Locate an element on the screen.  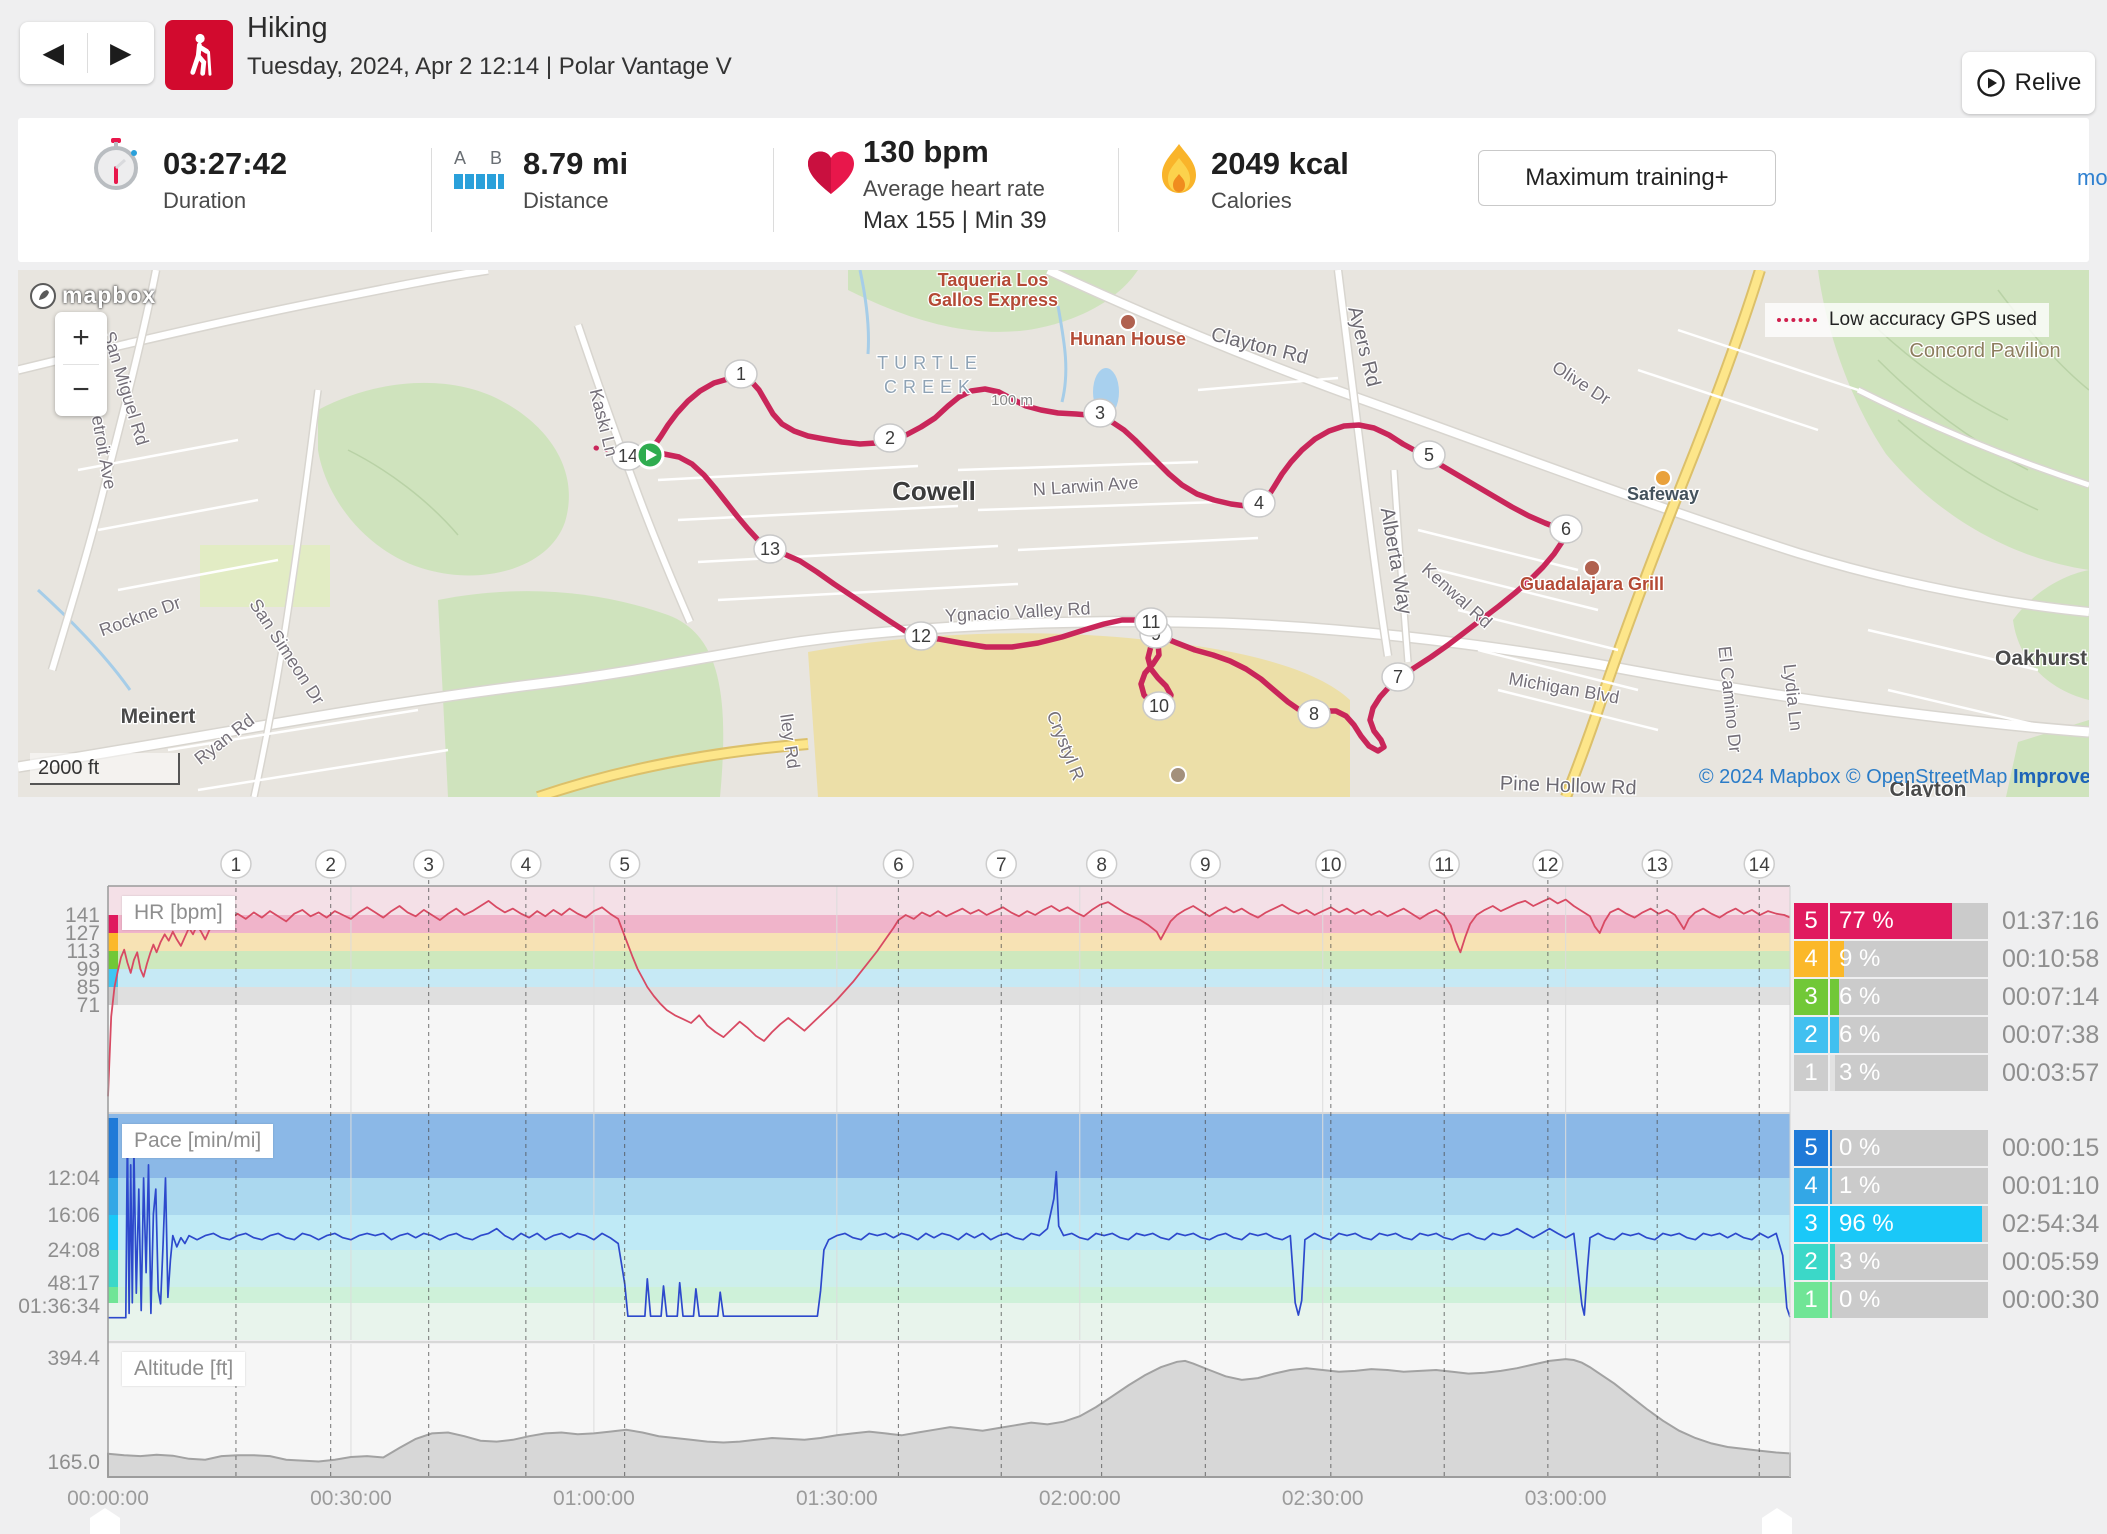
pace-zone-row: 1 0 % 00:00:30 is located at coordinates (1950, 1300).